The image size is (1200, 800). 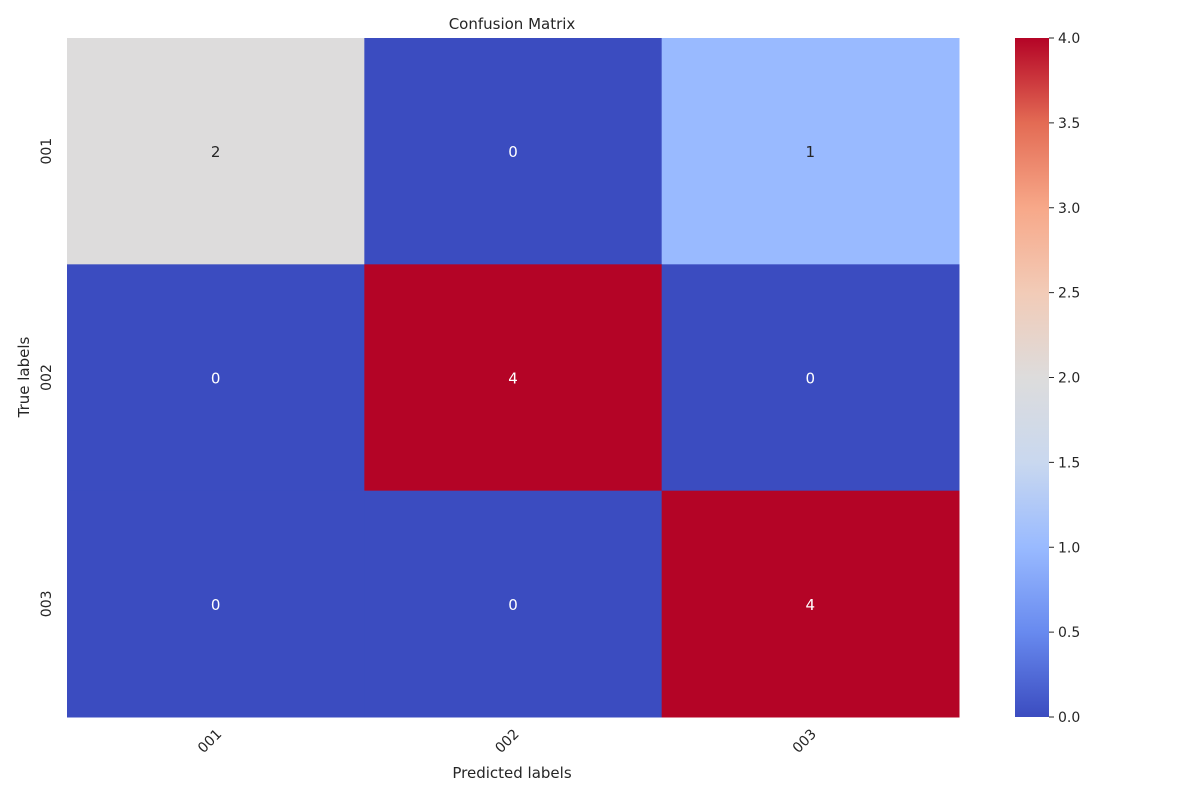 I want to click on colorbar-tick-label: 0.0, so click(x=1069, y=718).